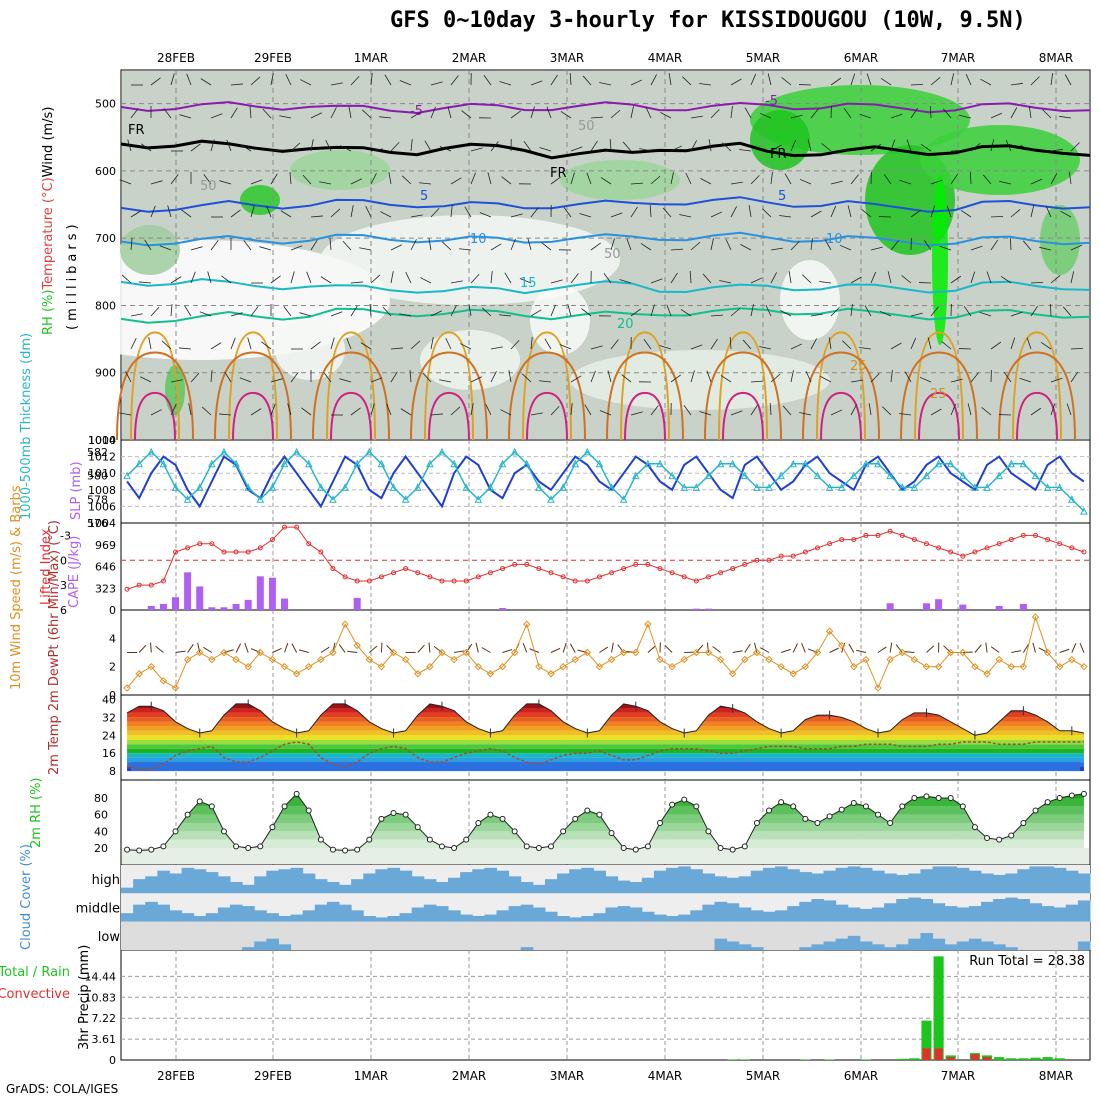  I want to click on precip-tick: 0, so click(112, 1060).